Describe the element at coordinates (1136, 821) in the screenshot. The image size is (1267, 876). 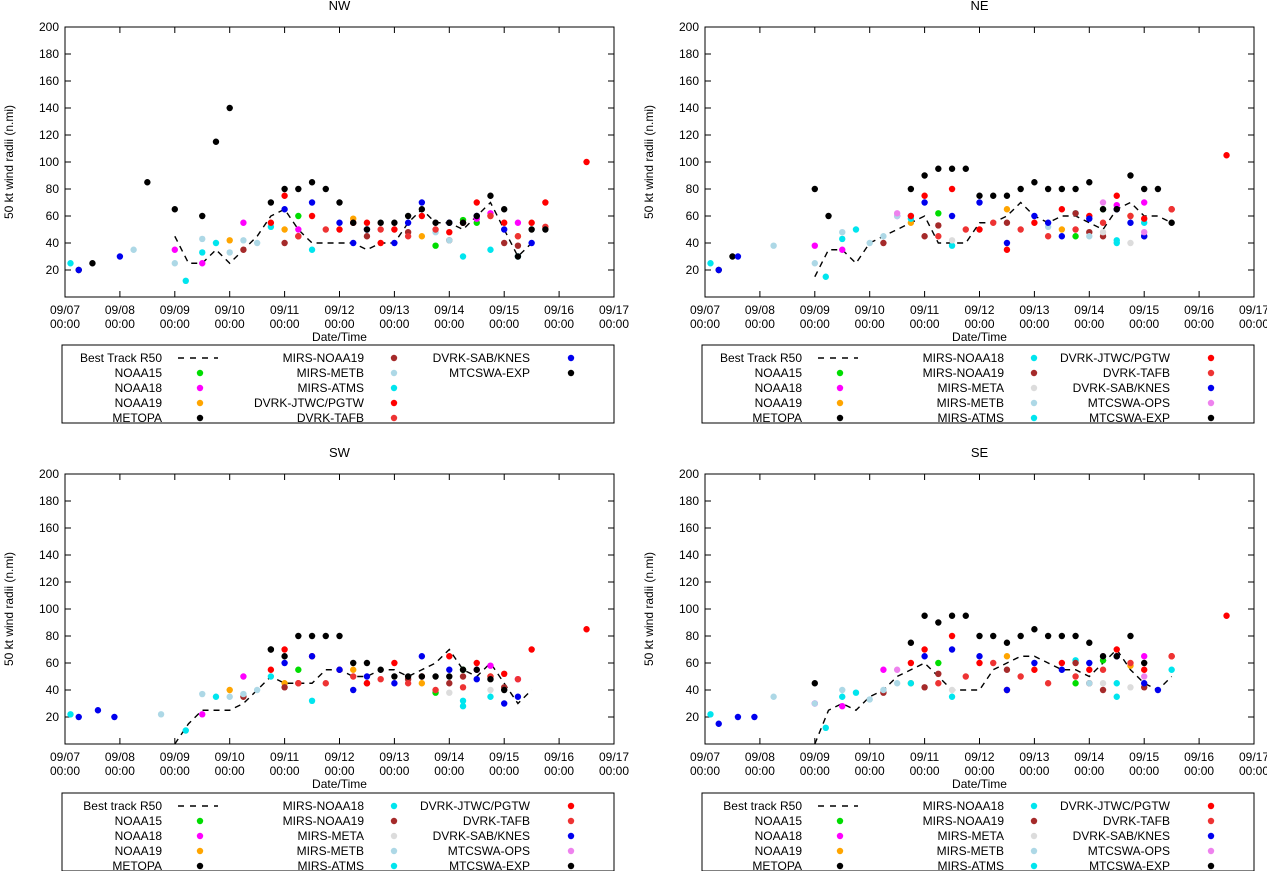
I see `legend-label: DVRK-TAFB` at that location.